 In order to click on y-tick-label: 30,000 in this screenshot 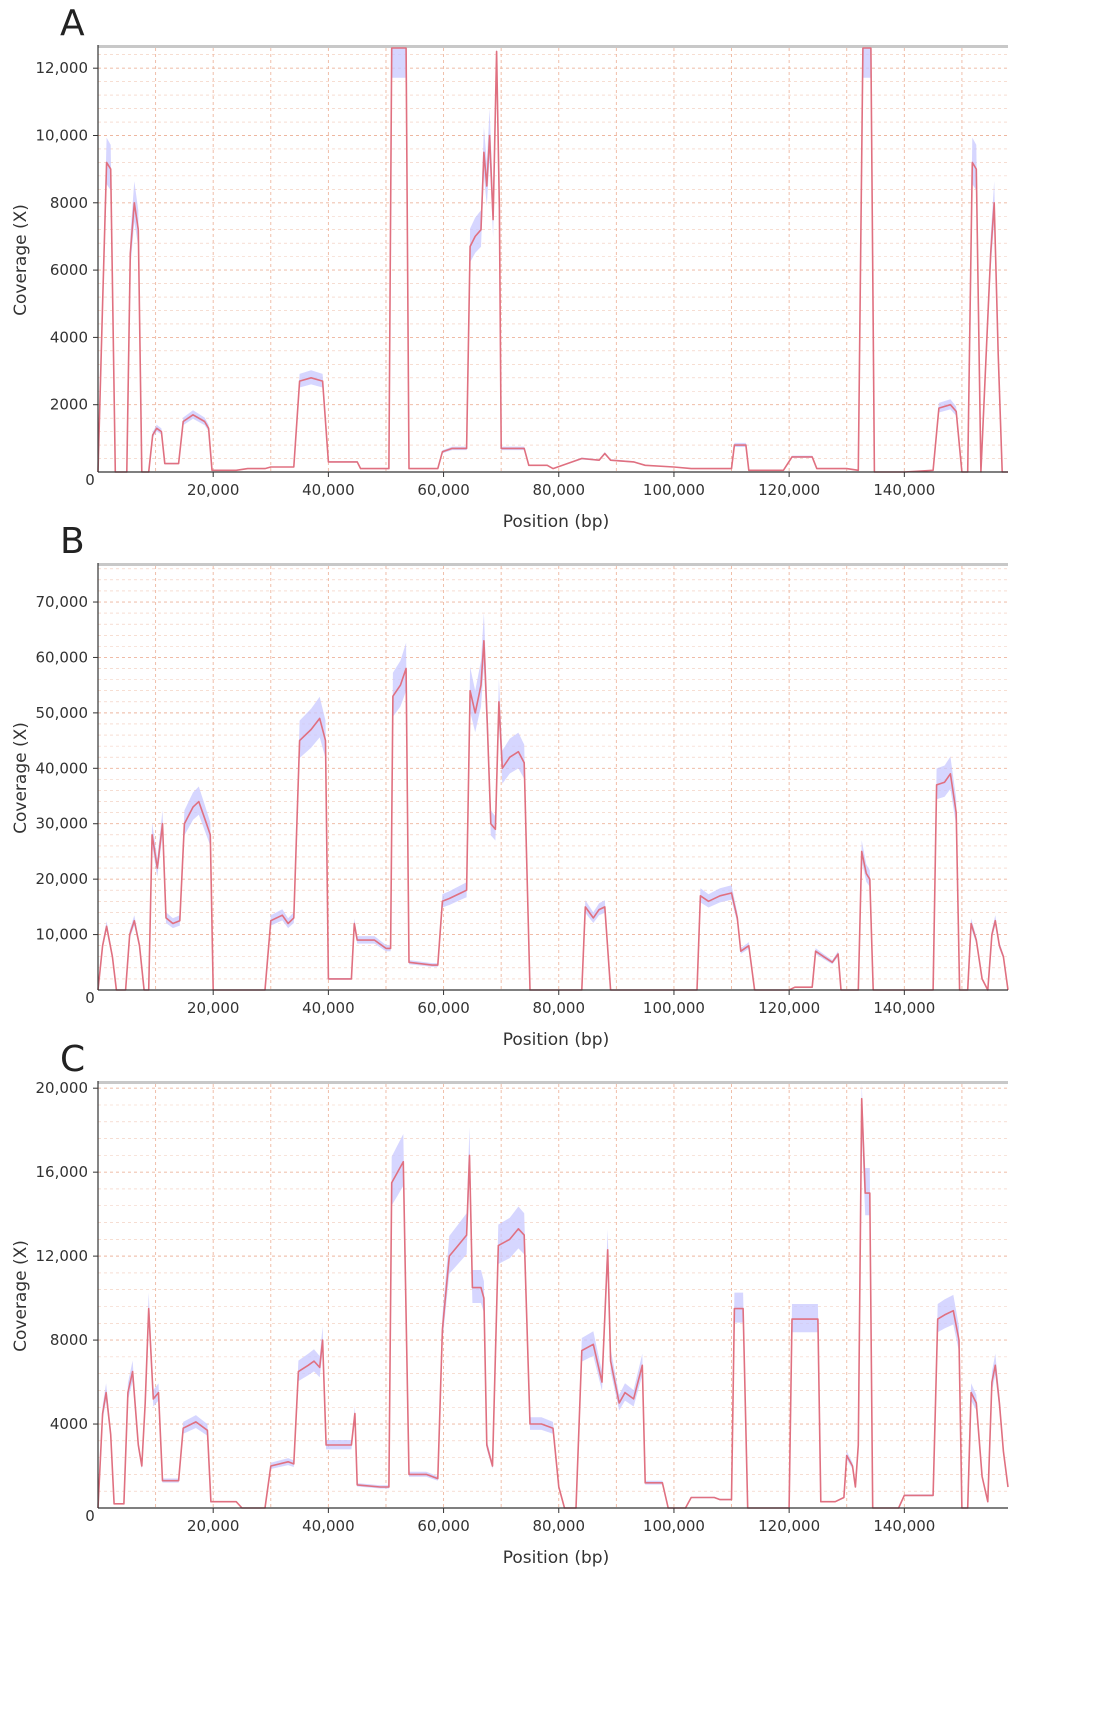, I will do `click(62, 824)`.